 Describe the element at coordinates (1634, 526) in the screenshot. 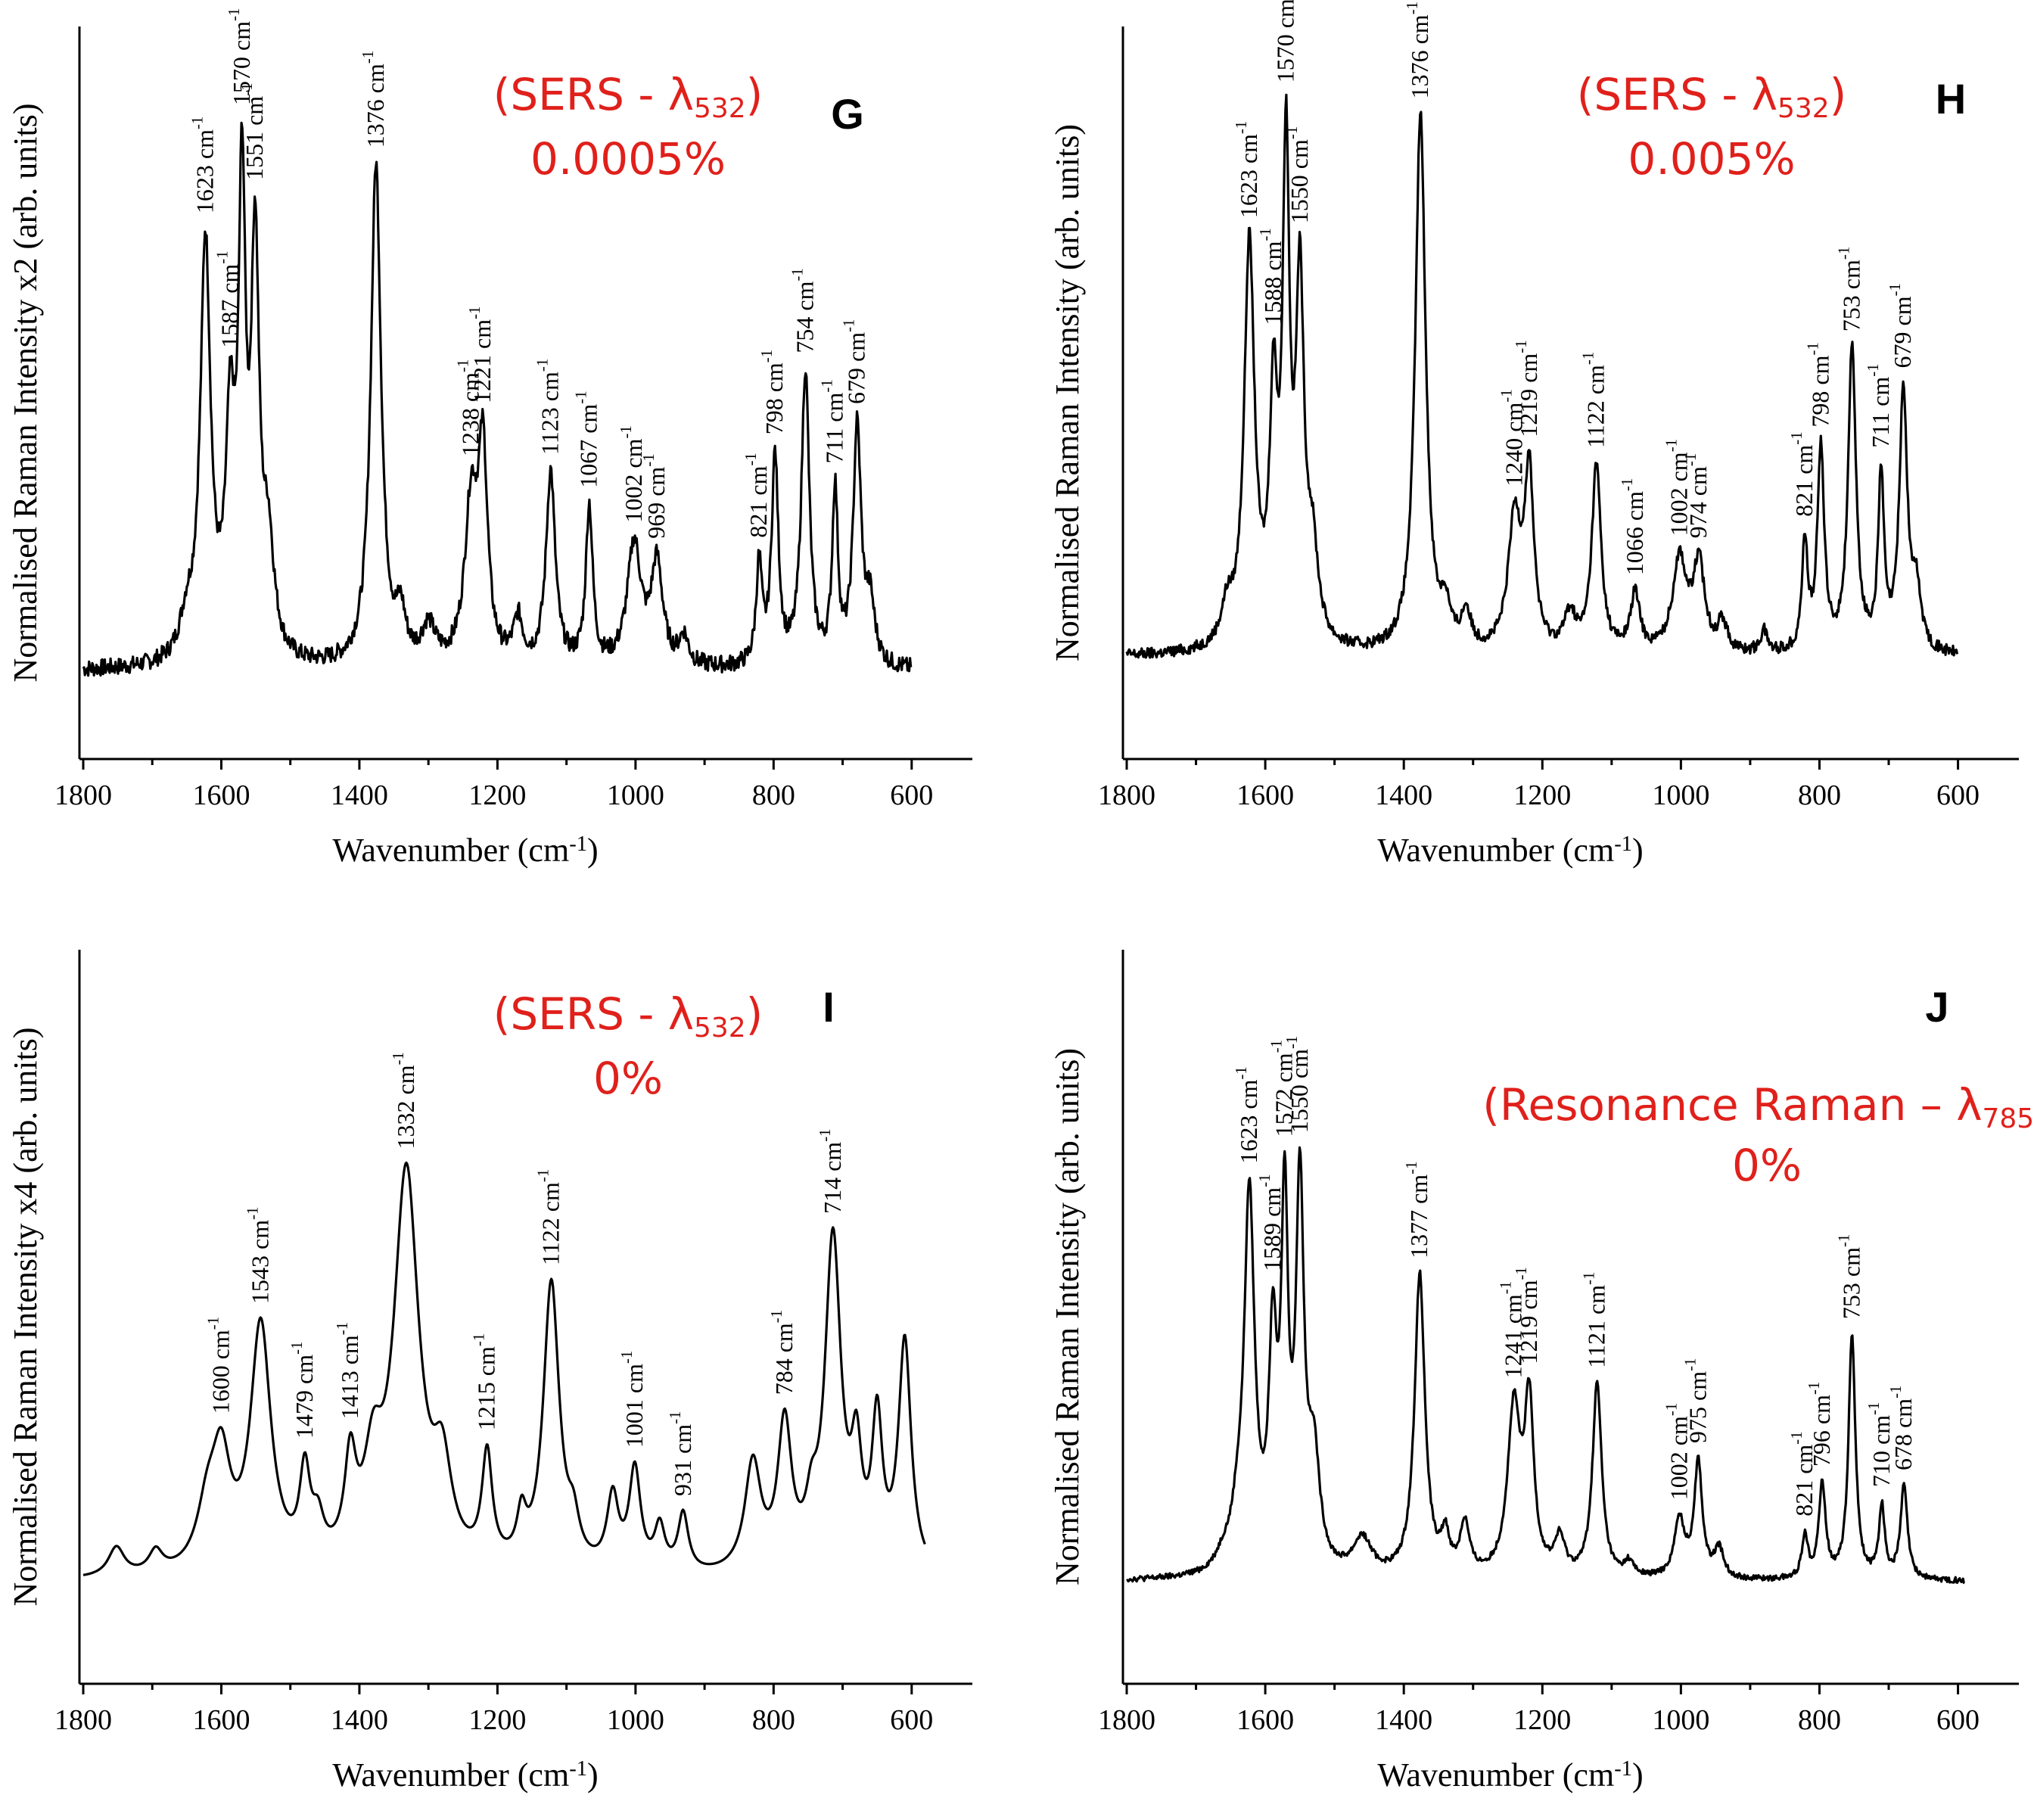

I see `peak-label: 1066 cm-1` at that location.